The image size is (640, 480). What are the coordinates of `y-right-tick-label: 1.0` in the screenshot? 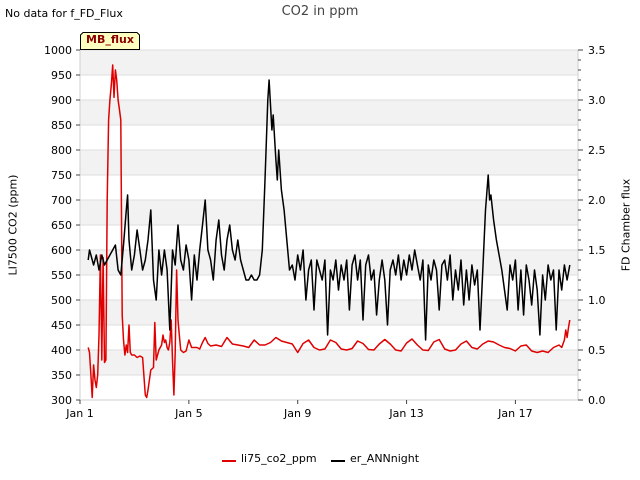 It's located at (597, 300).